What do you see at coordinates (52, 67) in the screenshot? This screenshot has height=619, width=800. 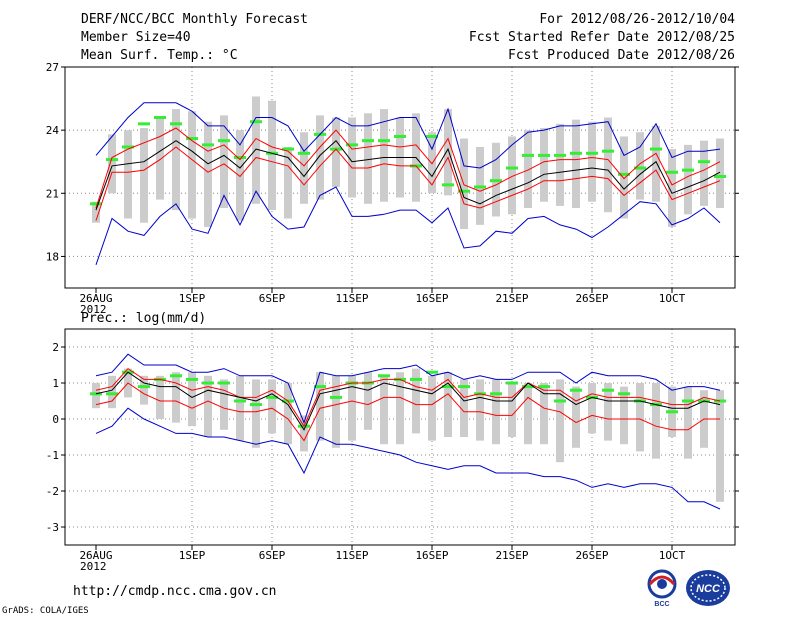 I see `y-tick-label: 27` at bounding box center [52, 67].